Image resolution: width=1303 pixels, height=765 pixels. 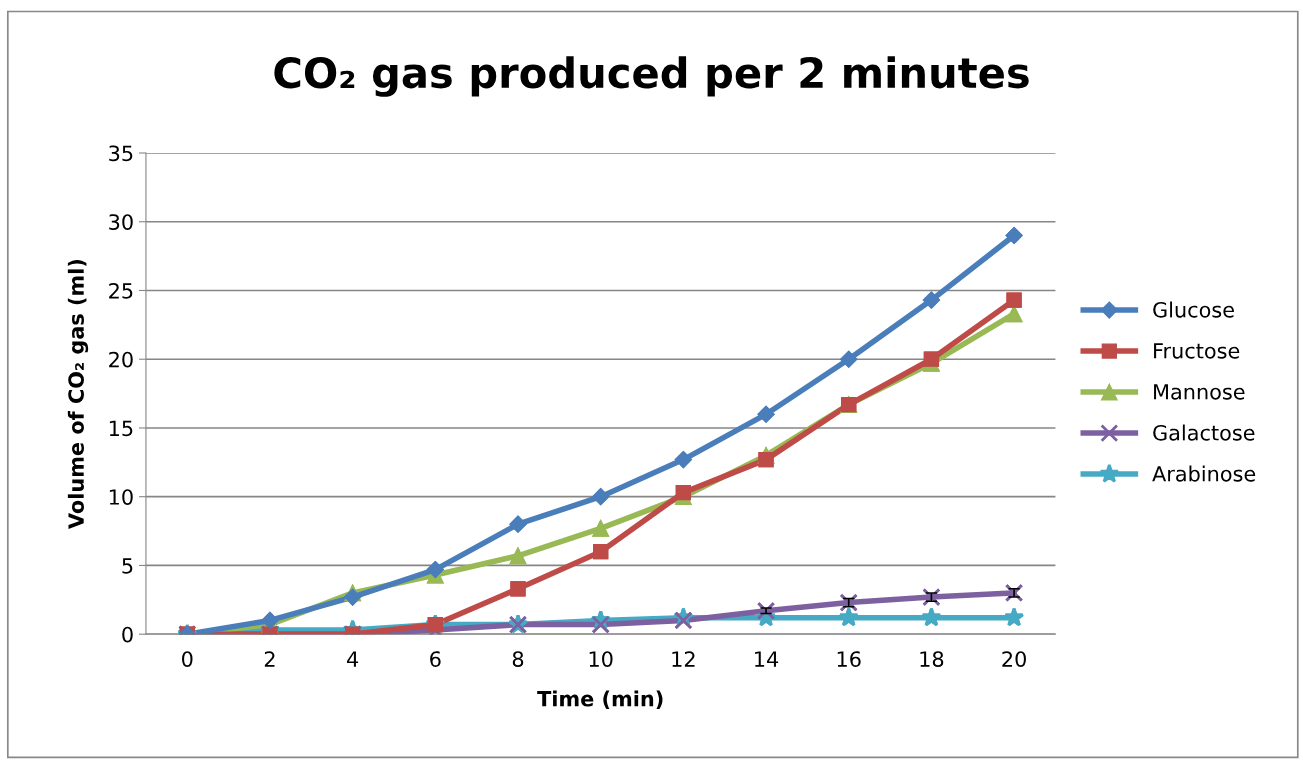 I want to click on y-tick-label: 25, so click(x=121, y=290).